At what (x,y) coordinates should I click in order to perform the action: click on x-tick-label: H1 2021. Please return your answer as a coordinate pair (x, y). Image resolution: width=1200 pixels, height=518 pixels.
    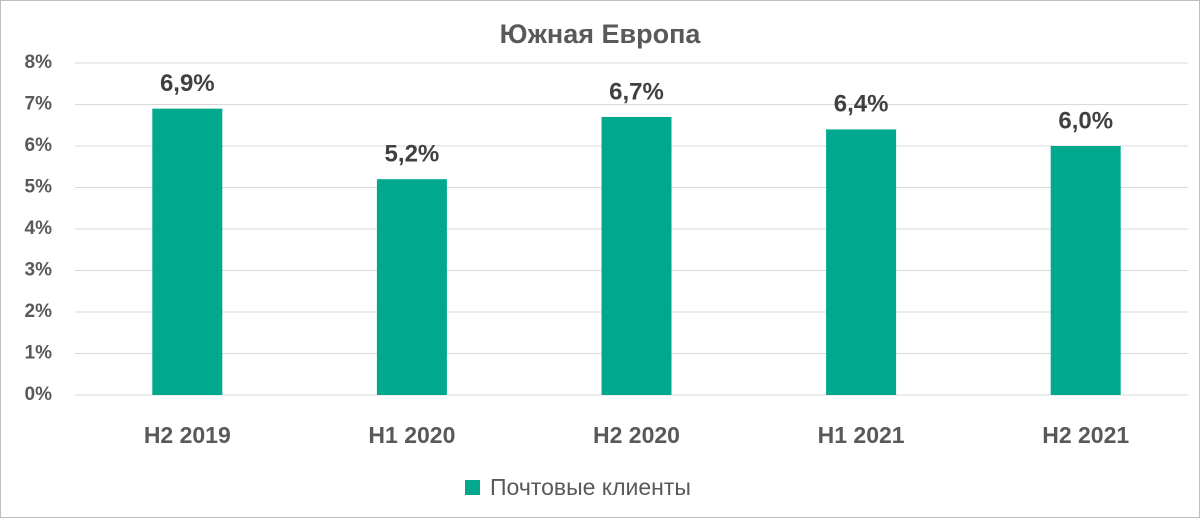
    Looking at the image, I should click on (861, 435).